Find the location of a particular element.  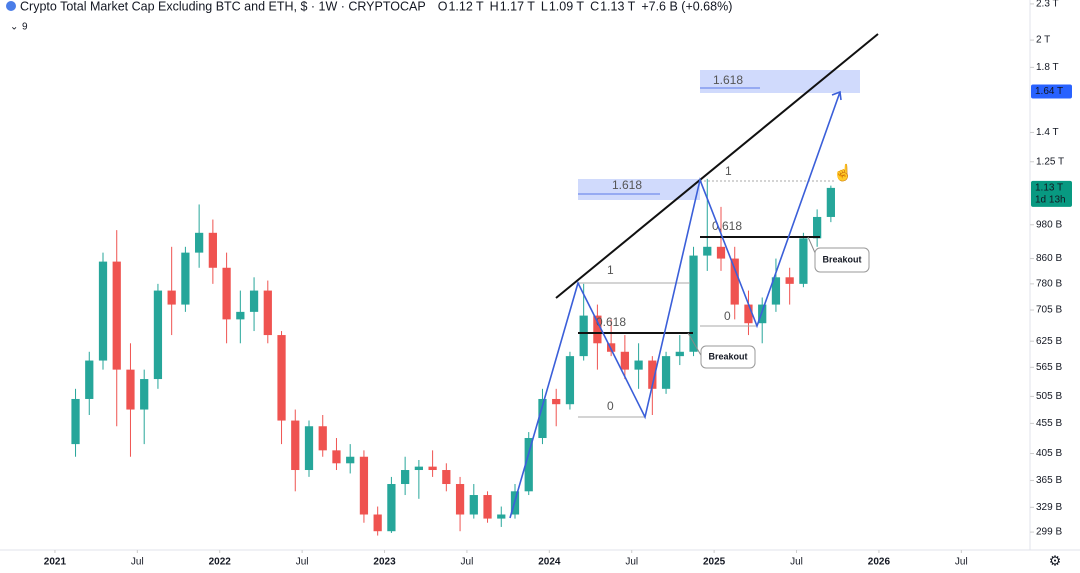

y-tick-label: 2.3 T is located at coordinates (1047, 5).